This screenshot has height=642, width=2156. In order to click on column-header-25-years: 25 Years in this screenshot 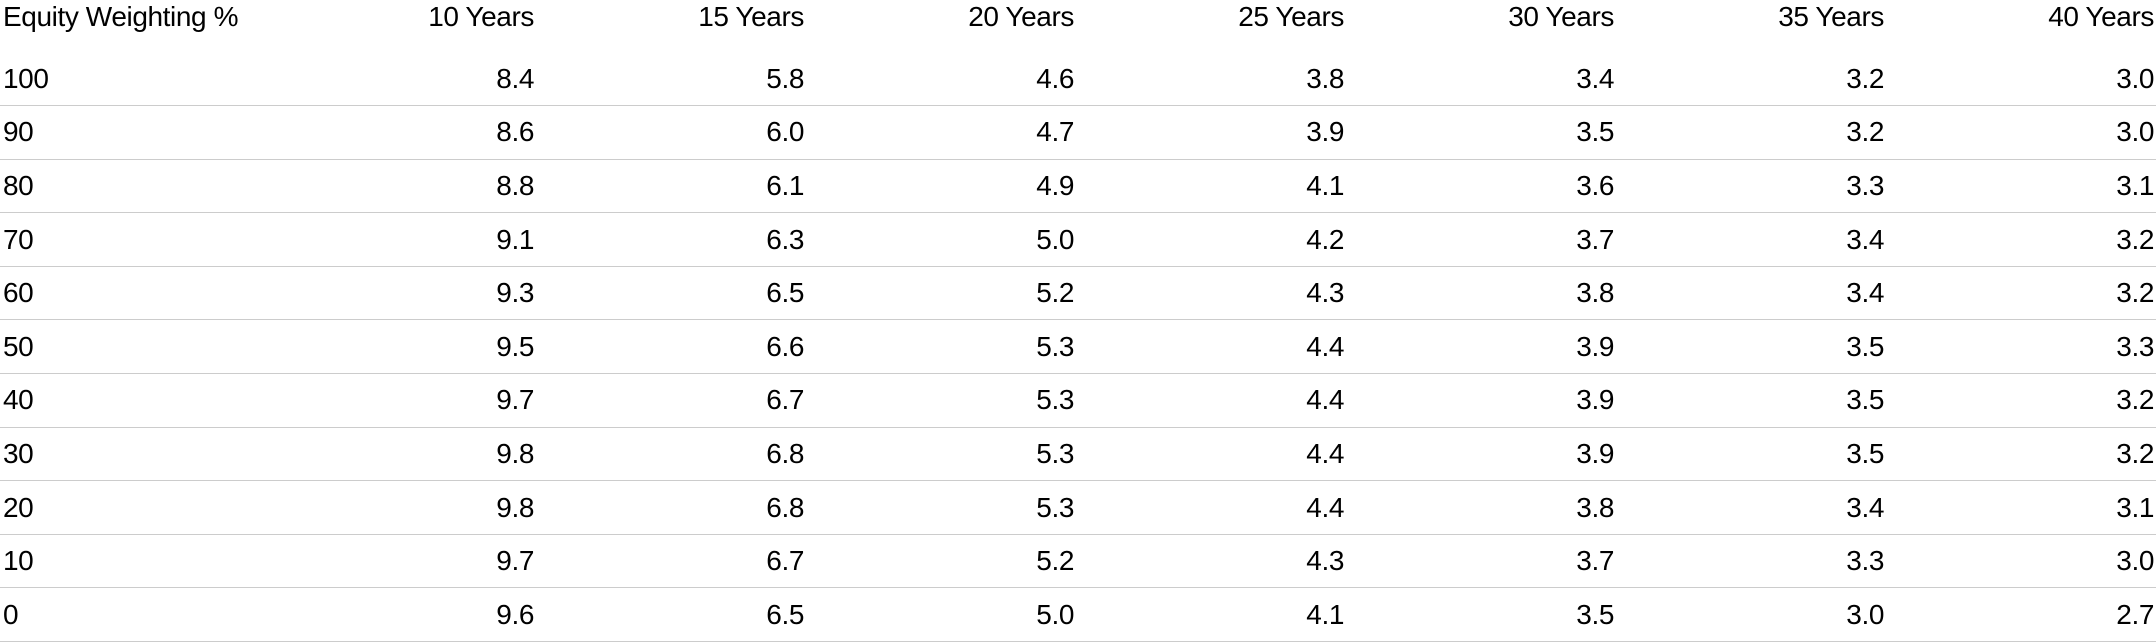, I will do `click(1291, 16)`.